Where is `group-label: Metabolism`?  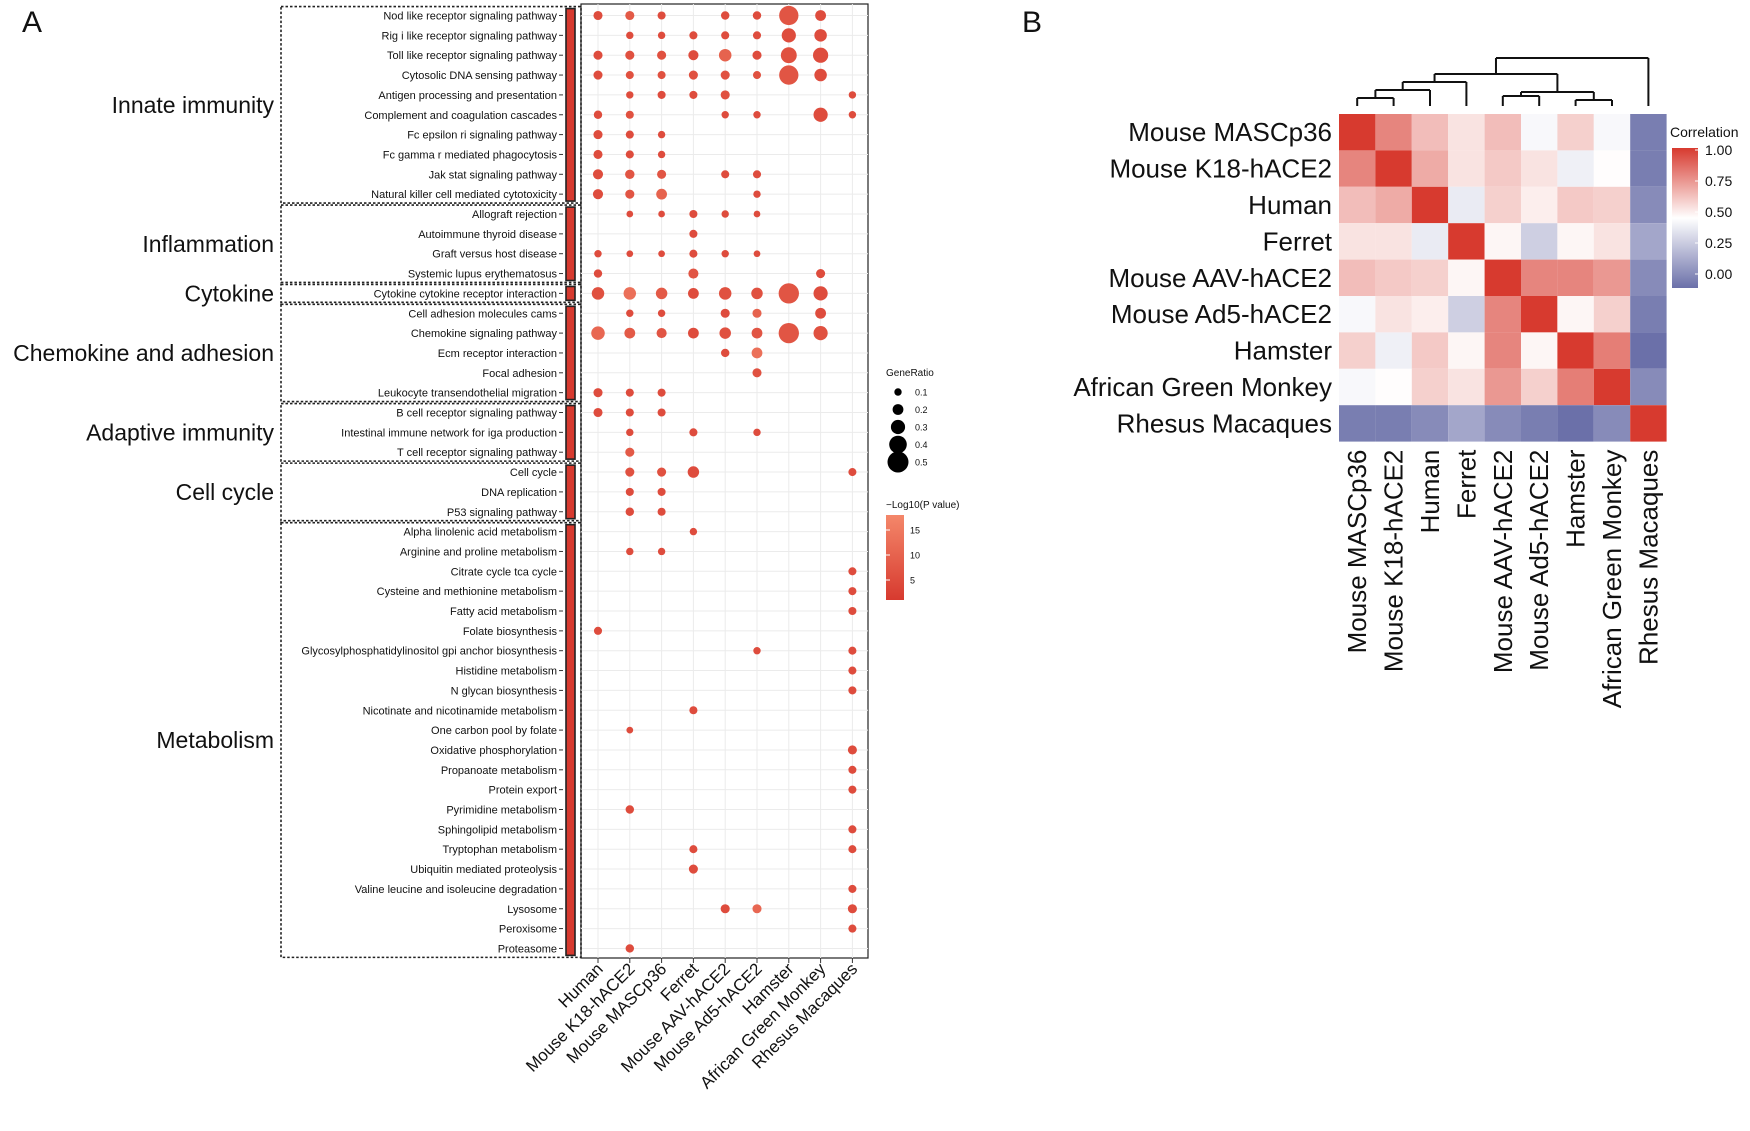
group-label: Metabolism is located at coordinates (215, 740).